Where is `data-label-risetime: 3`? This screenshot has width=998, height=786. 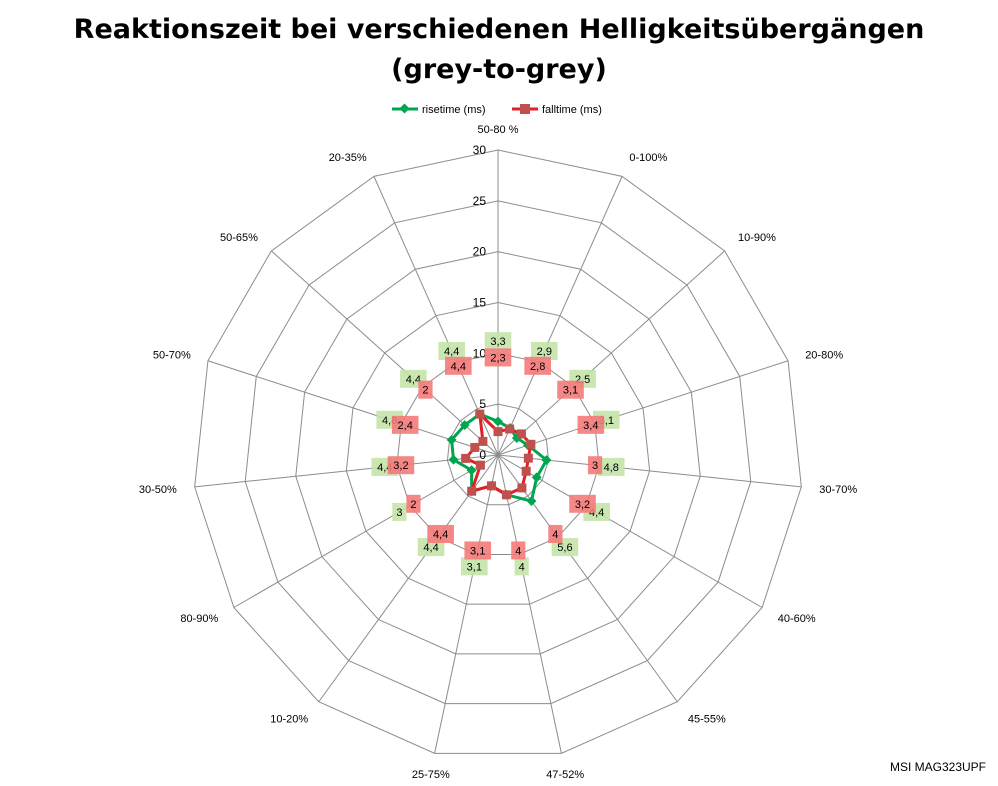
data-label-risetime: 3 is located at coordinates (399, 511).